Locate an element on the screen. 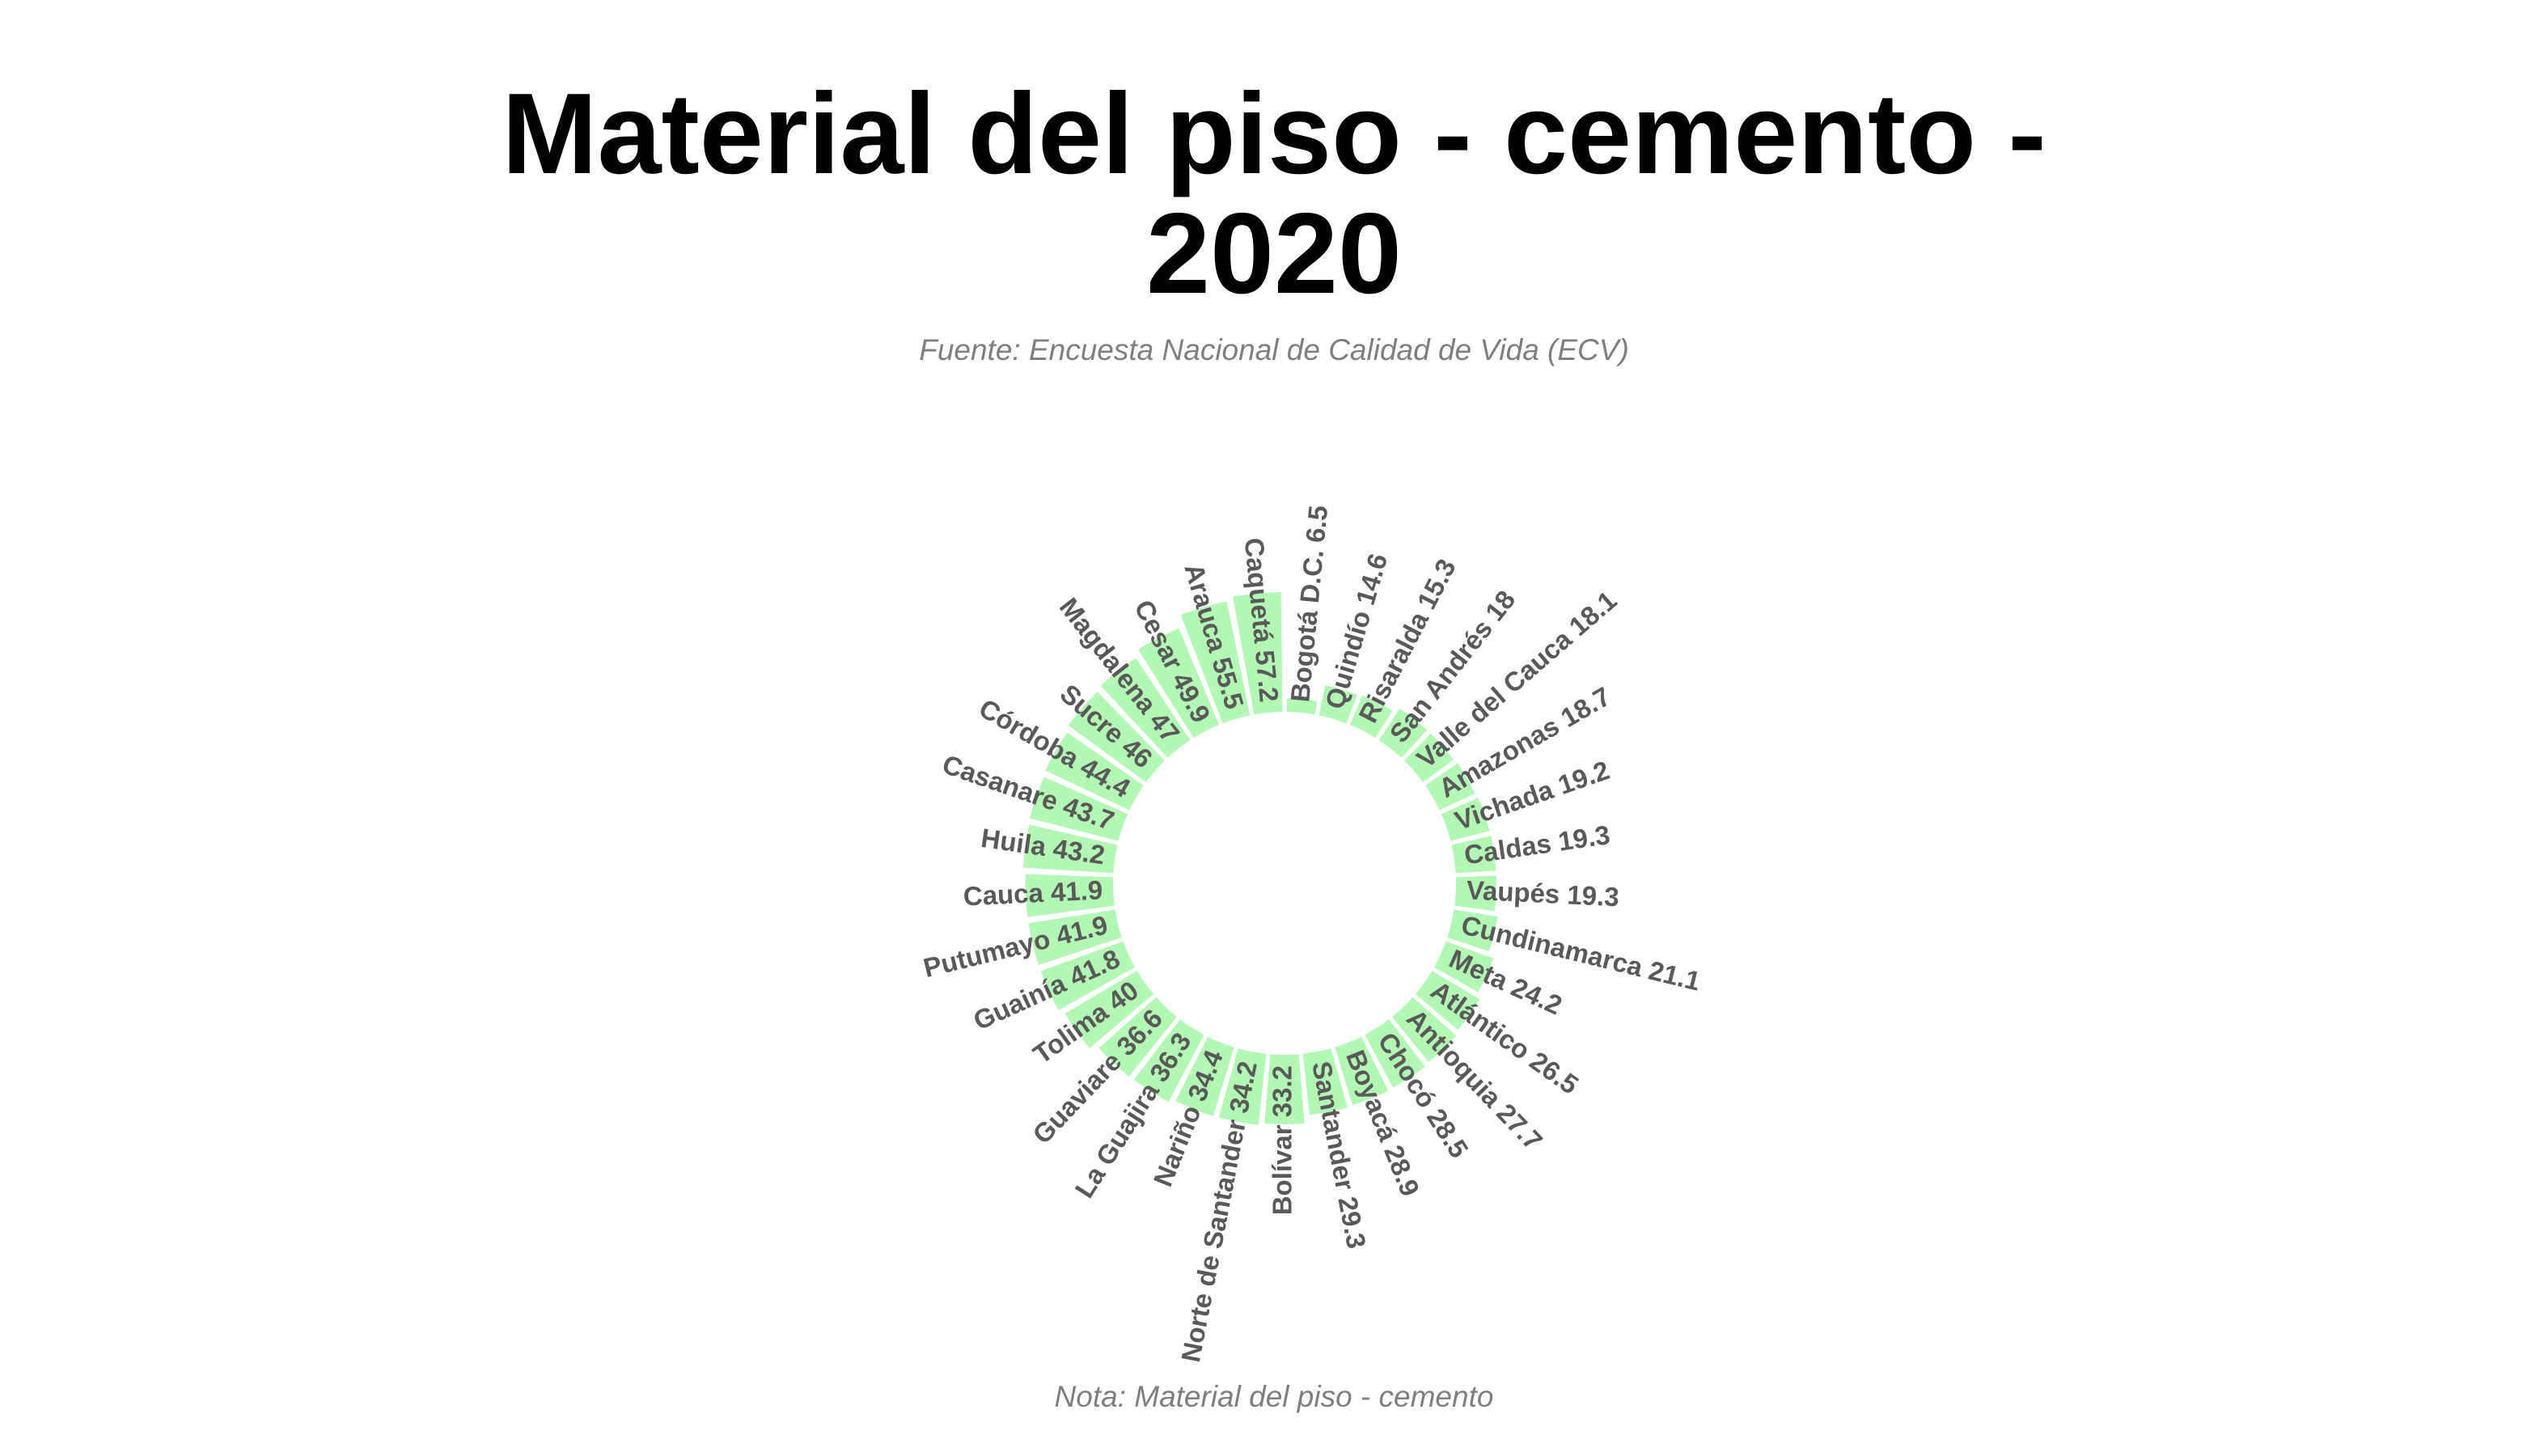 Image resolution: width=2548 pixels, height=1456 pixels. bar-risaralda is located at coordinates (1372, 717).